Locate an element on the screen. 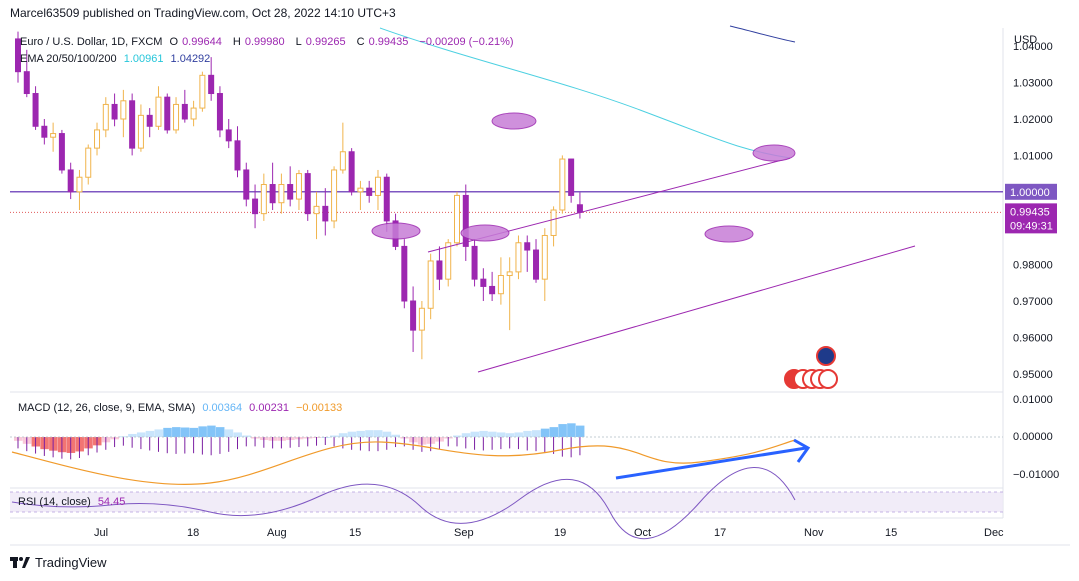 Image resolution: width=1079 pixels, height=581 pixels. countdown-label: 09:49:31 is located at coordinates (1031, 226).